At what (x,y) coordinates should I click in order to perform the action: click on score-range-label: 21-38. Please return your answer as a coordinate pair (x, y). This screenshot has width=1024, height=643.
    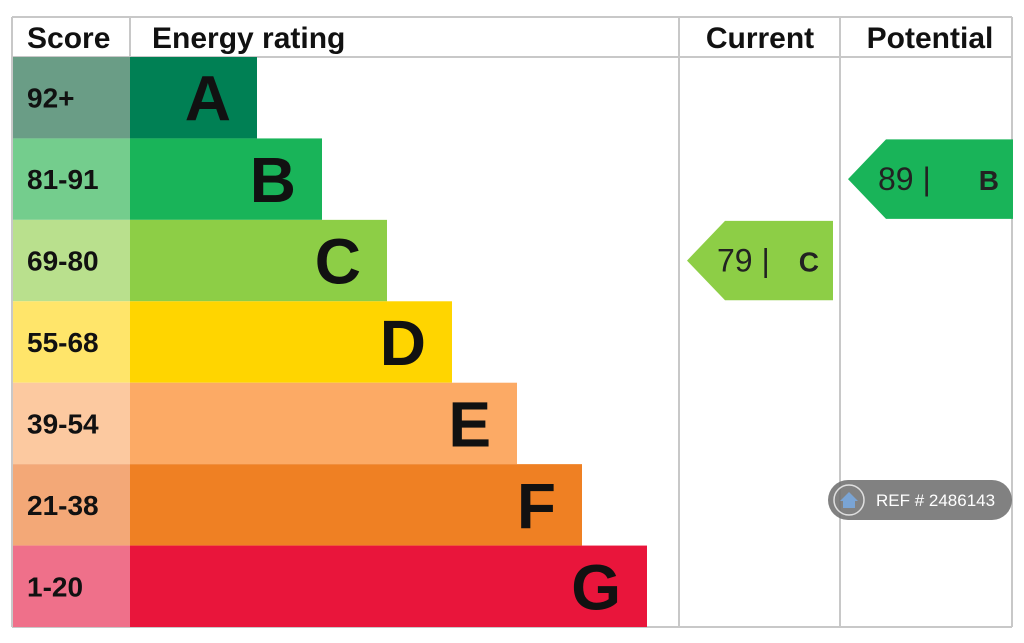
    Looking at the image, I should click on (63, 505).